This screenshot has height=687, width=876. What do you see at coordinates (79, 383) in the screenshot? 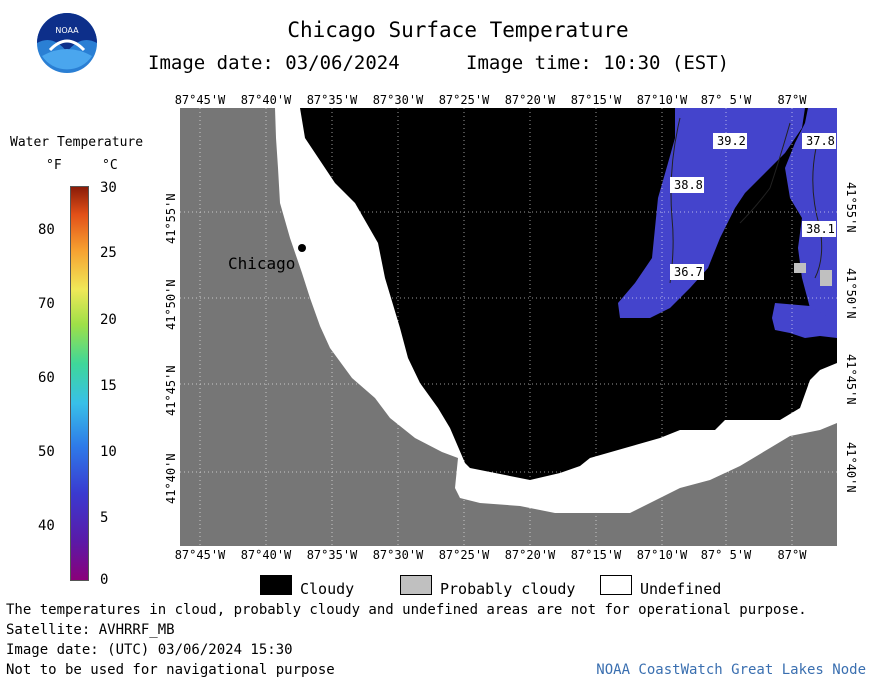
I see `temperature-colorbar` at bounding box center [79, 383].